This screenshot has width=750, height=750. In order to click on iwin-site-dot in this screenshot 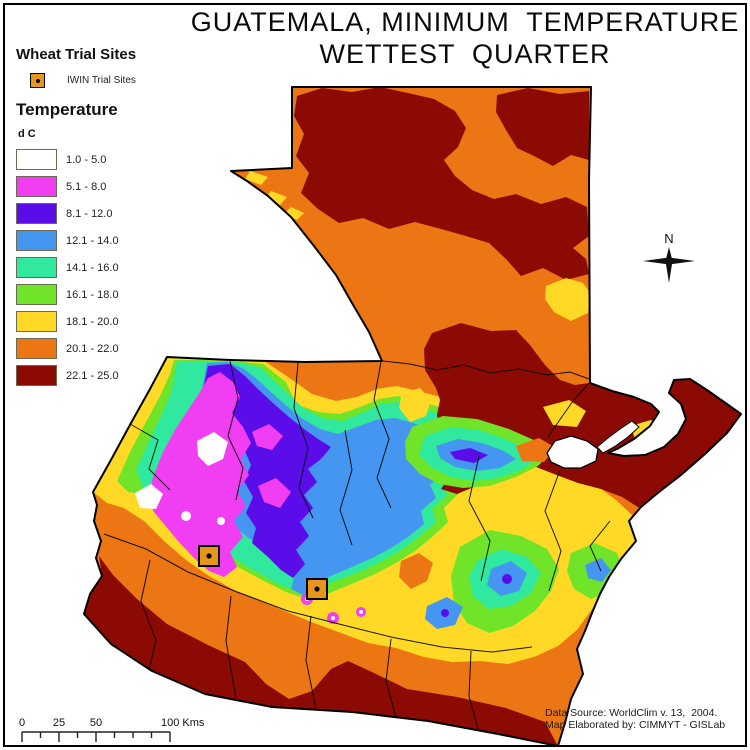, I will do `click(37, 80)`.